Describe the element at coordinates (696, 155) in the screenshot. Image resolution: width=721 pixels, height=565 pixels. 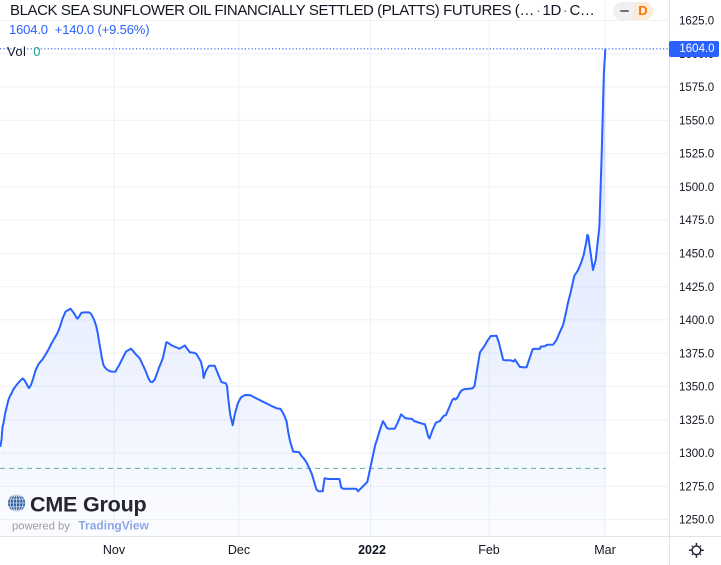
I see `svg-text: 1525.0` at that location.